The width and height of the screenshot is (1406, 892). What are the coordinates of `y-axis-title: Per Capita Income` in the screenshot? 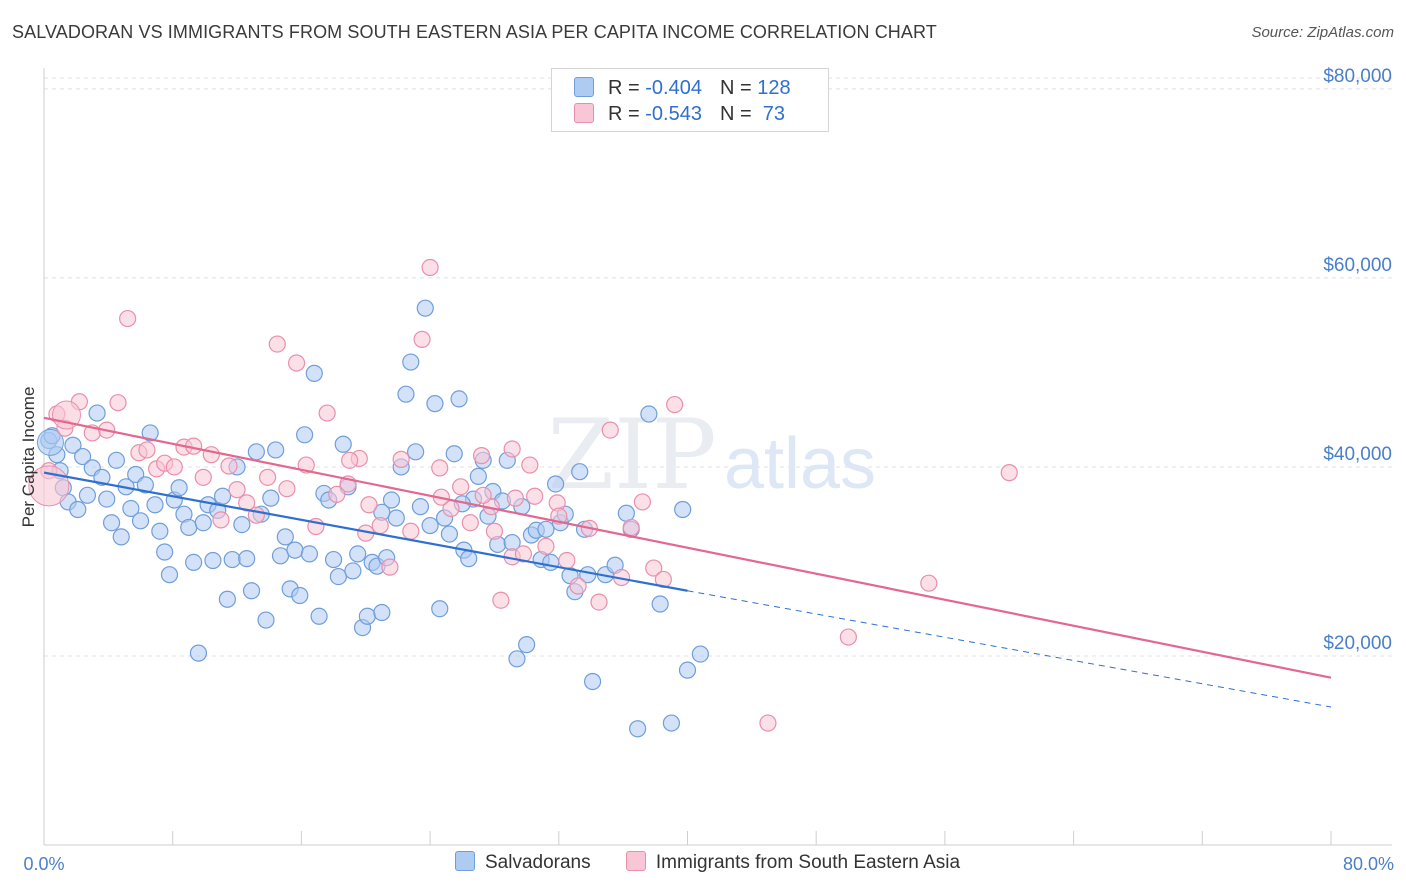 It's located at (28, 457).